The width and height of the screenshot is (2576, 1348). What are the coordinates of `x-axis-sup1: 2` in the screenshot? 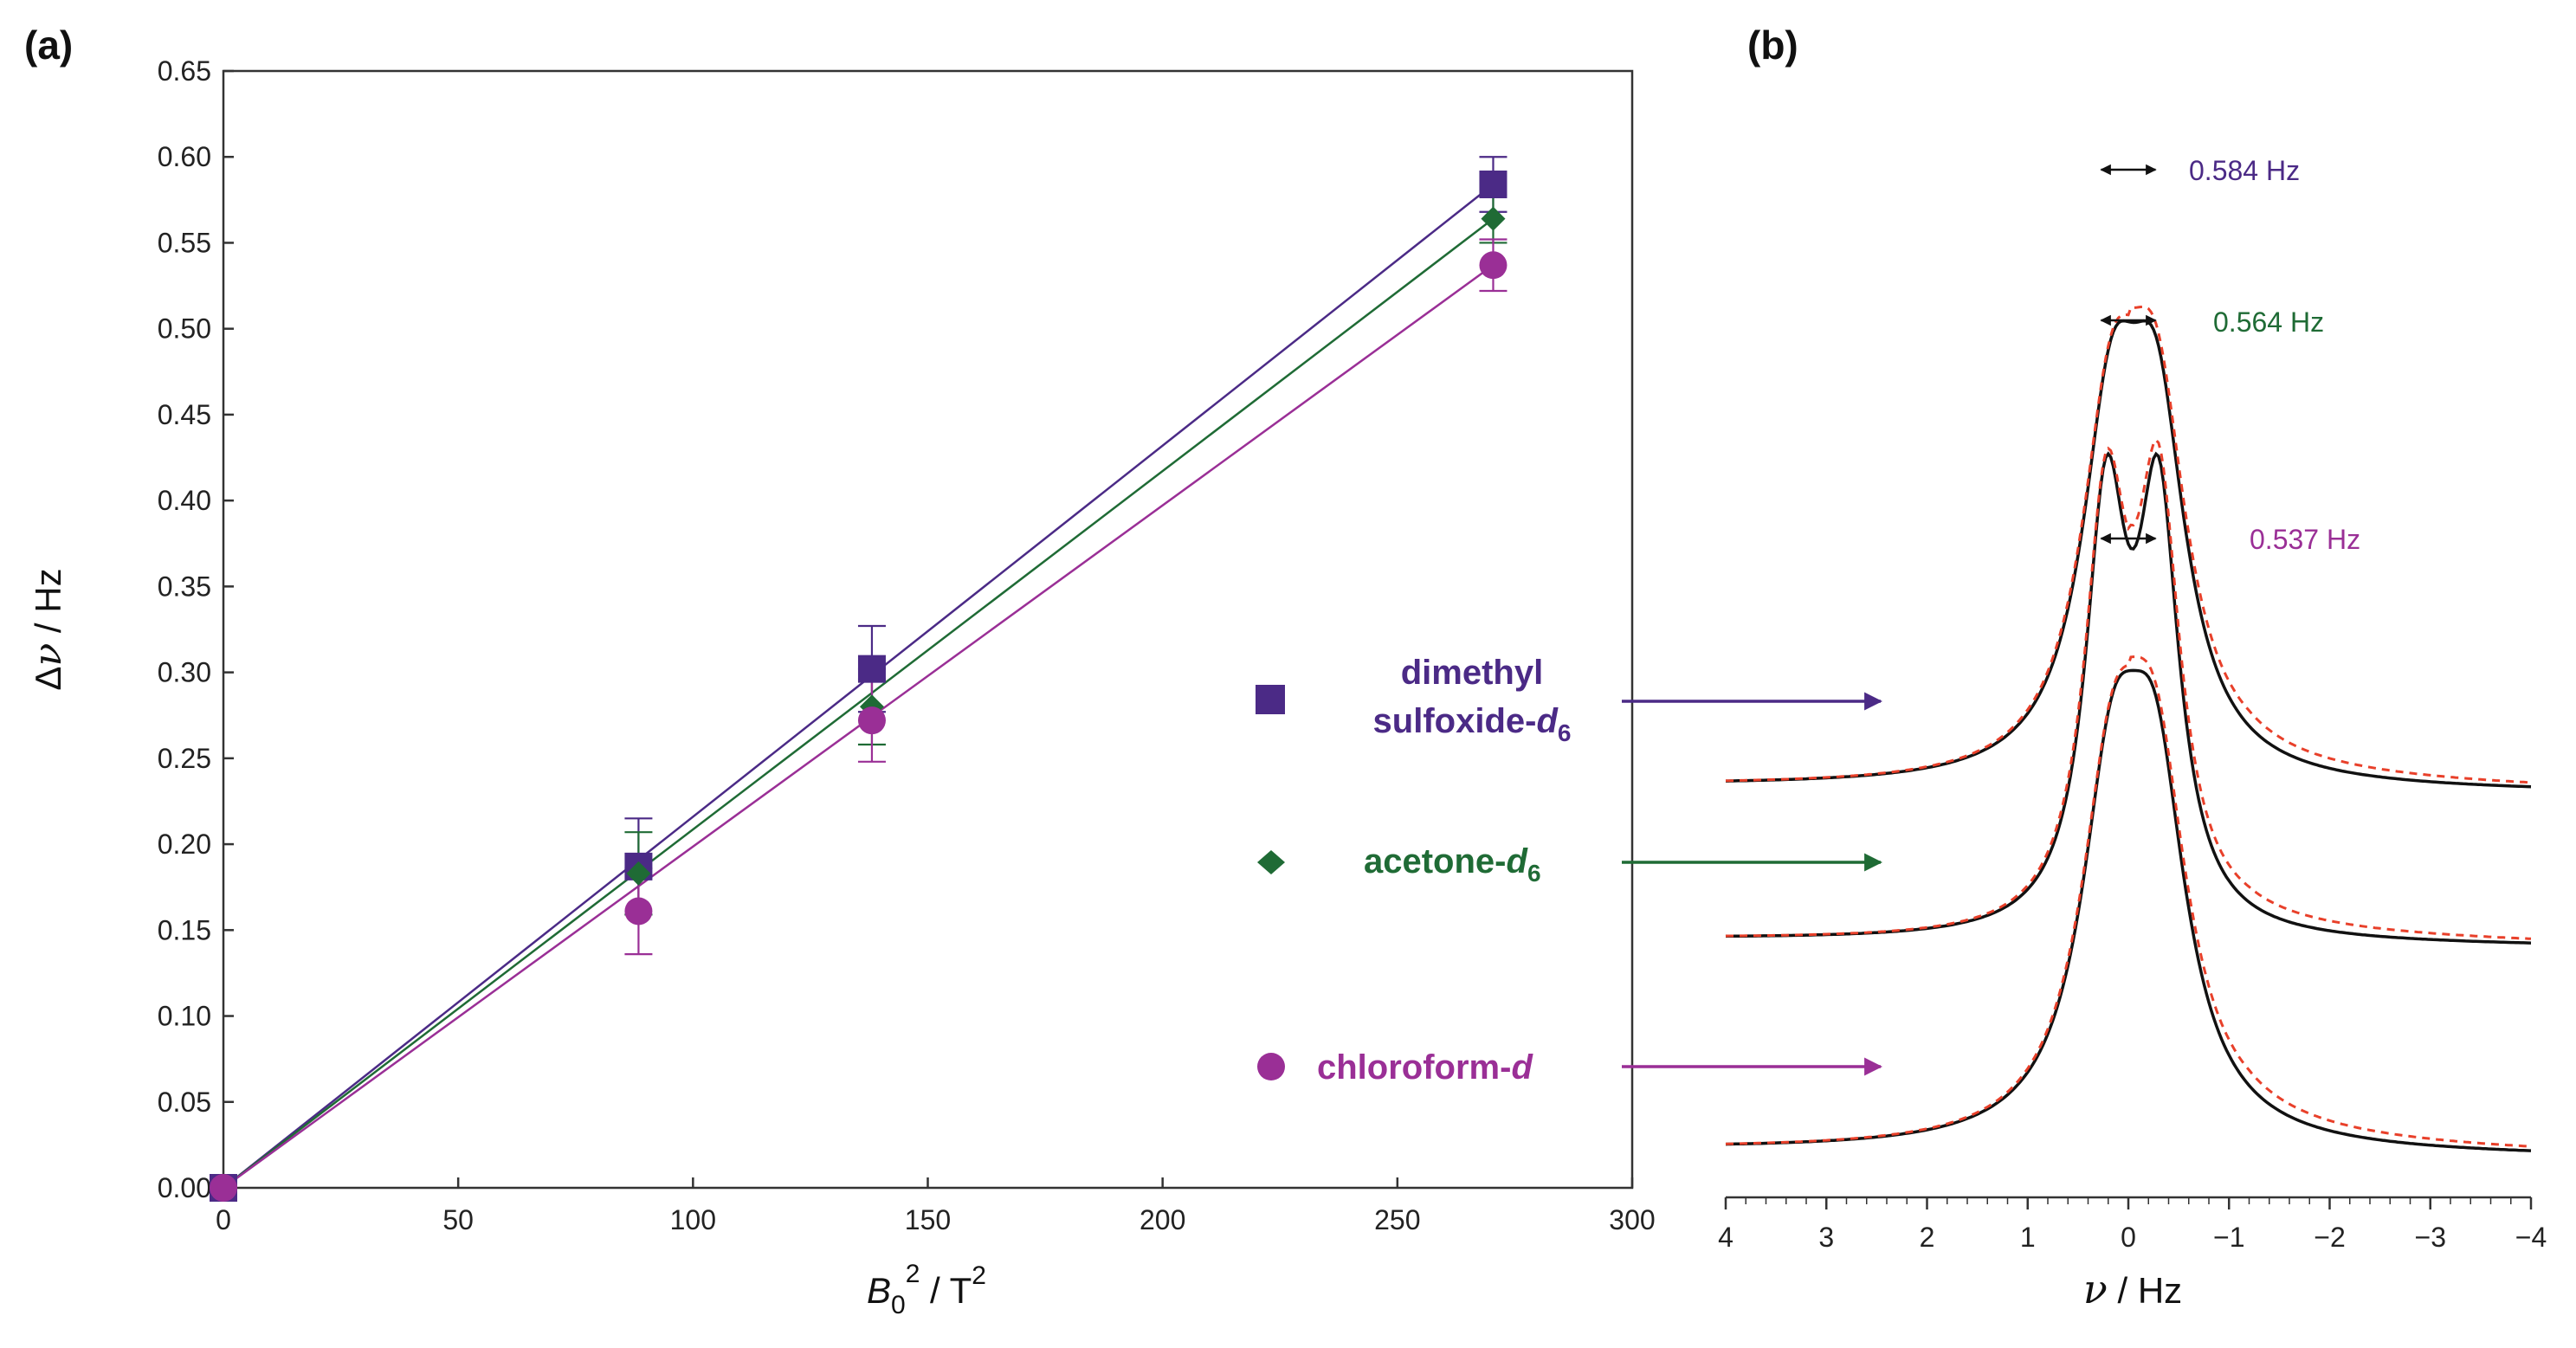 It's located at (913, 1274).